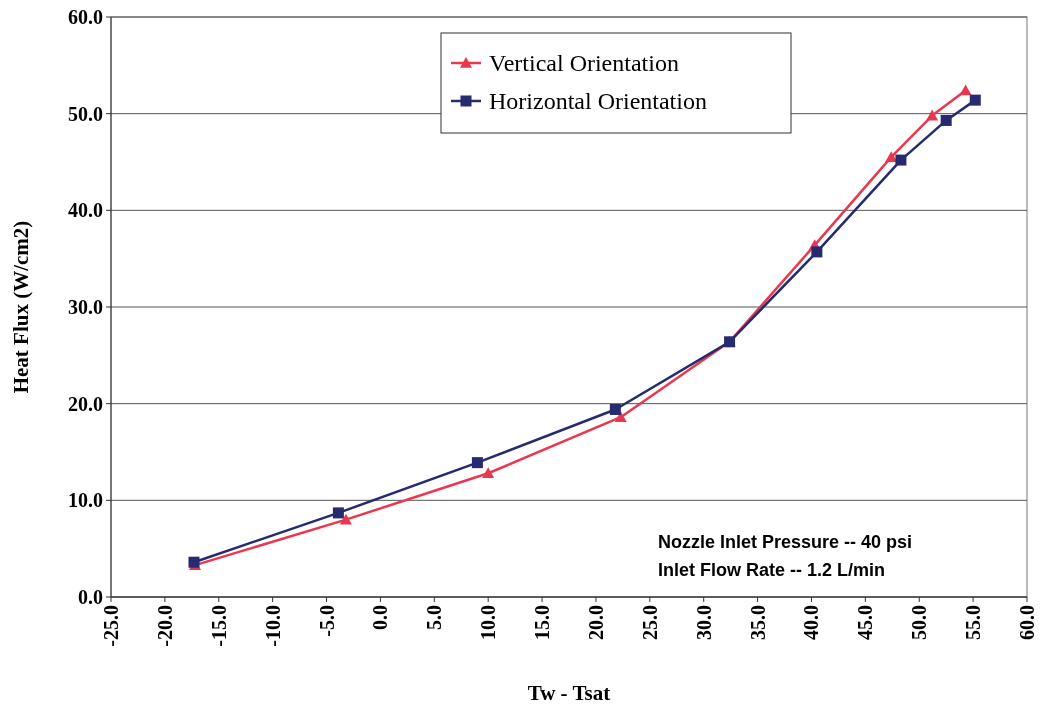  I want to click on y-tick-label: 20.0, so click(85, 403).